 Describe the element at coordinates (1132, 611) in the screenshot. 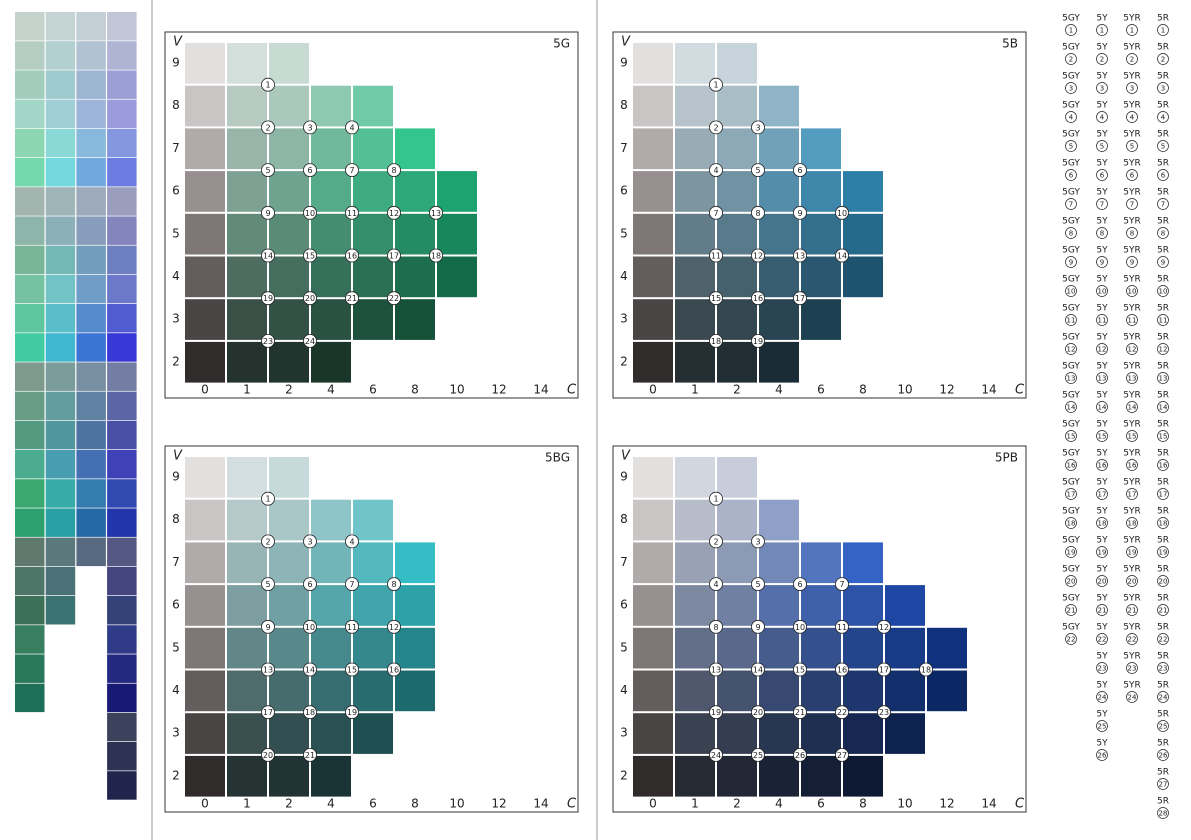

I see `index-number: 21` at that location.